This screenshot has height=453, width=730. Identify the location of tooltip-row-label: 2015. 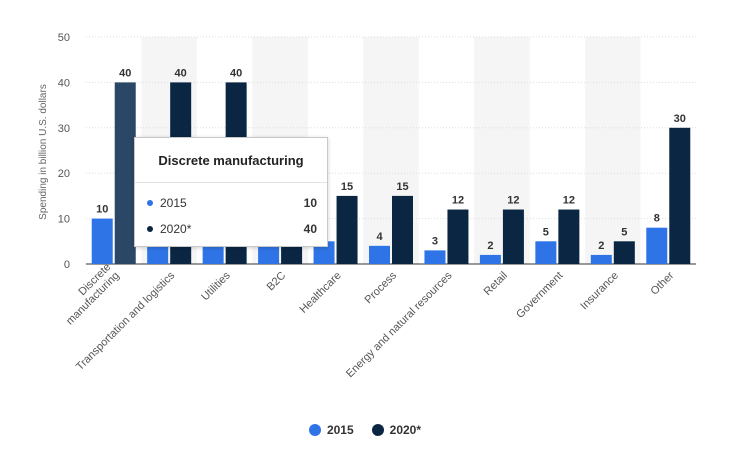
(173, 203).